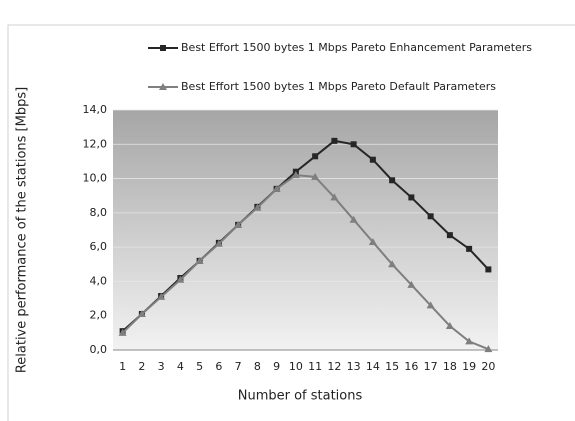  I want to click on y-tick-label: 6,0, so click(99, 246).